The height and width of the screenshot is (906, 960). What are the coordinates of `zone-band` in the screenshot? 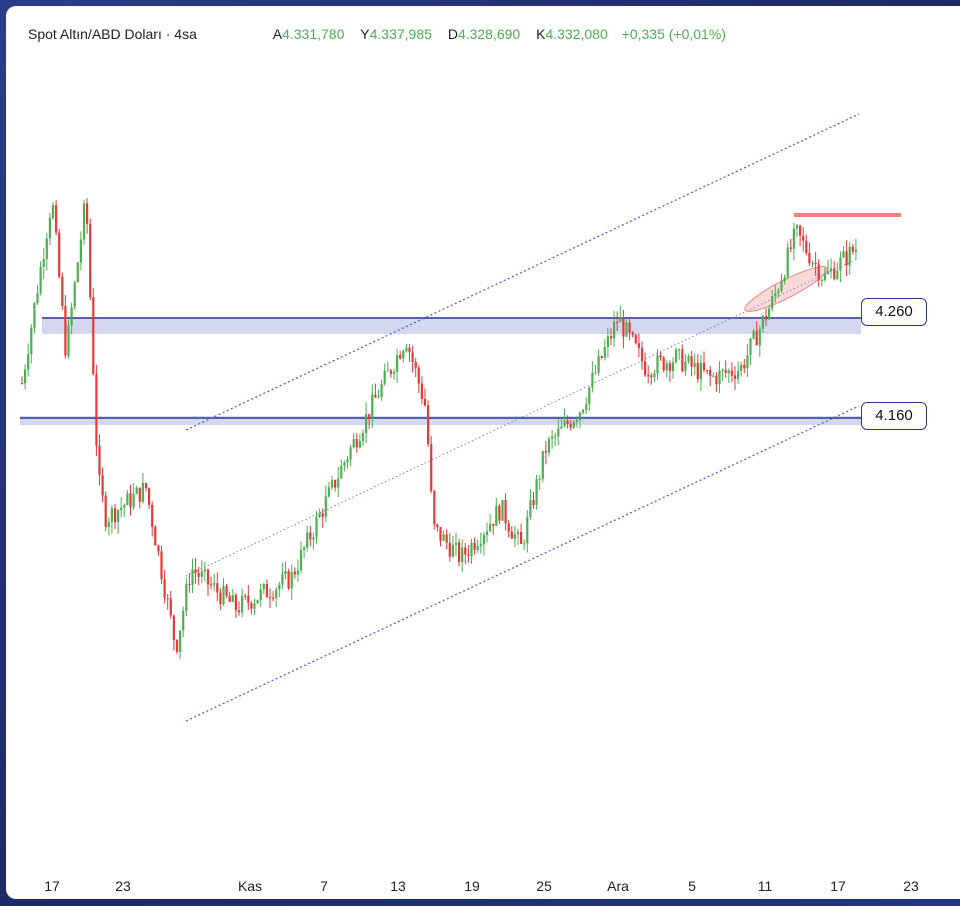 It's located at (440, 420).